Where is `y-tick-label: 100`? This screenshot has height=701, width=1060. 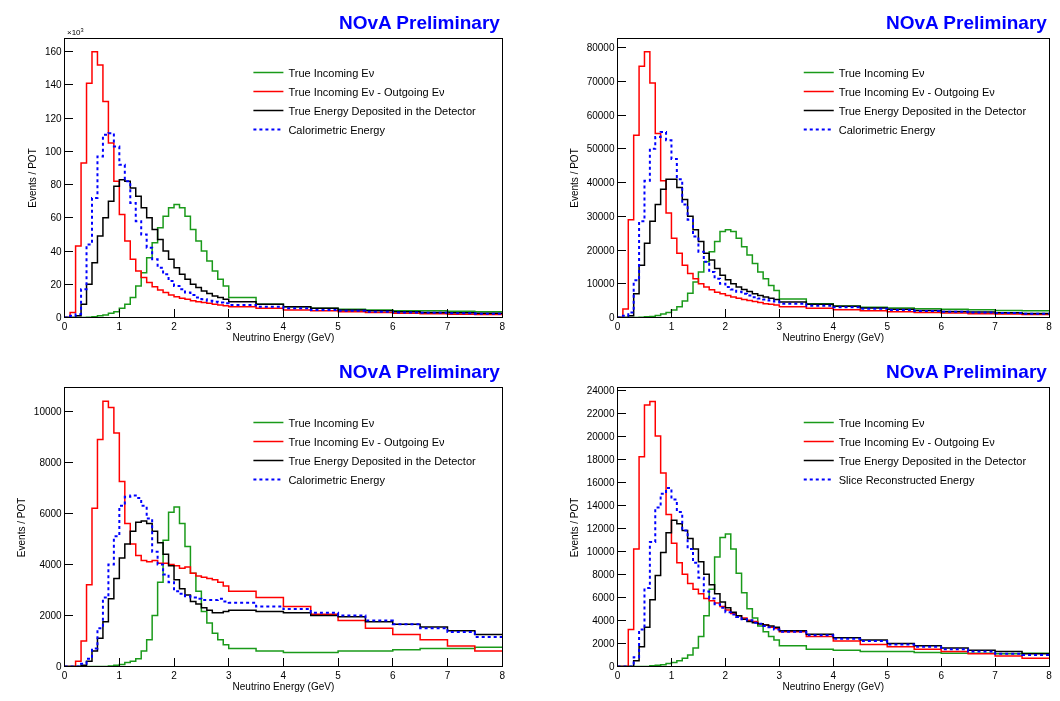 y-tick-label: 100 is located at coordinates (53, 151).